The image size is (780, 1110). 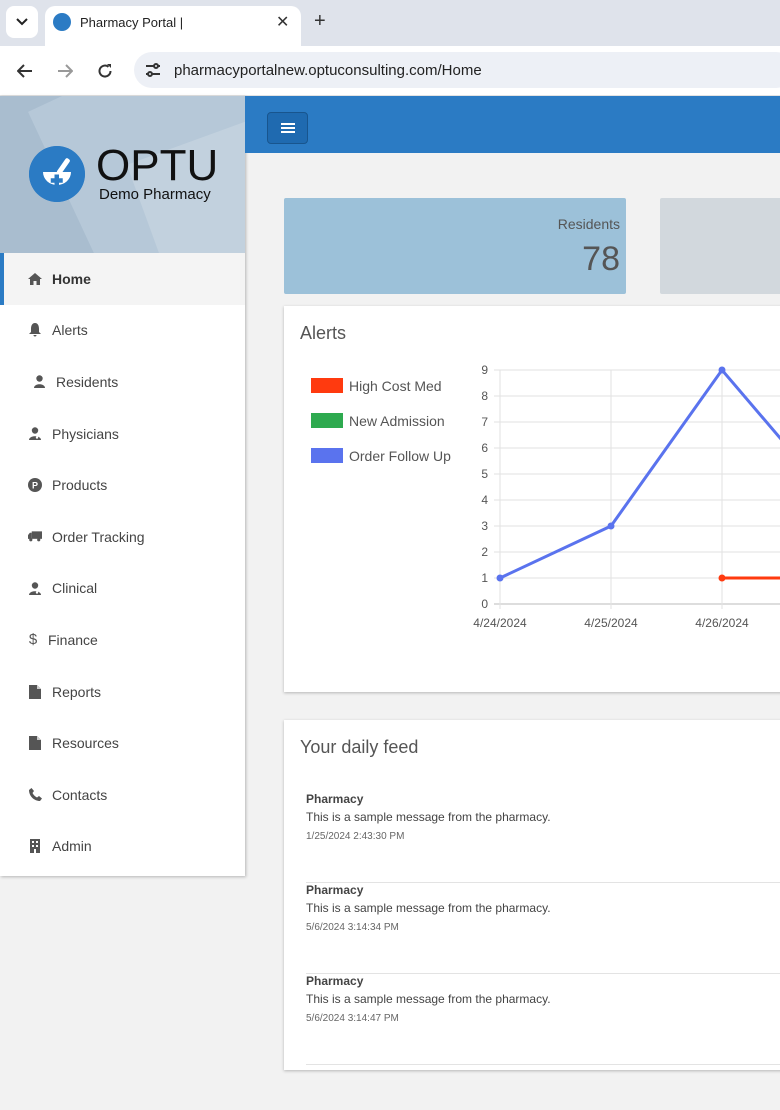 I want to click on chevron-down-icon, so click(x=22, y=22).